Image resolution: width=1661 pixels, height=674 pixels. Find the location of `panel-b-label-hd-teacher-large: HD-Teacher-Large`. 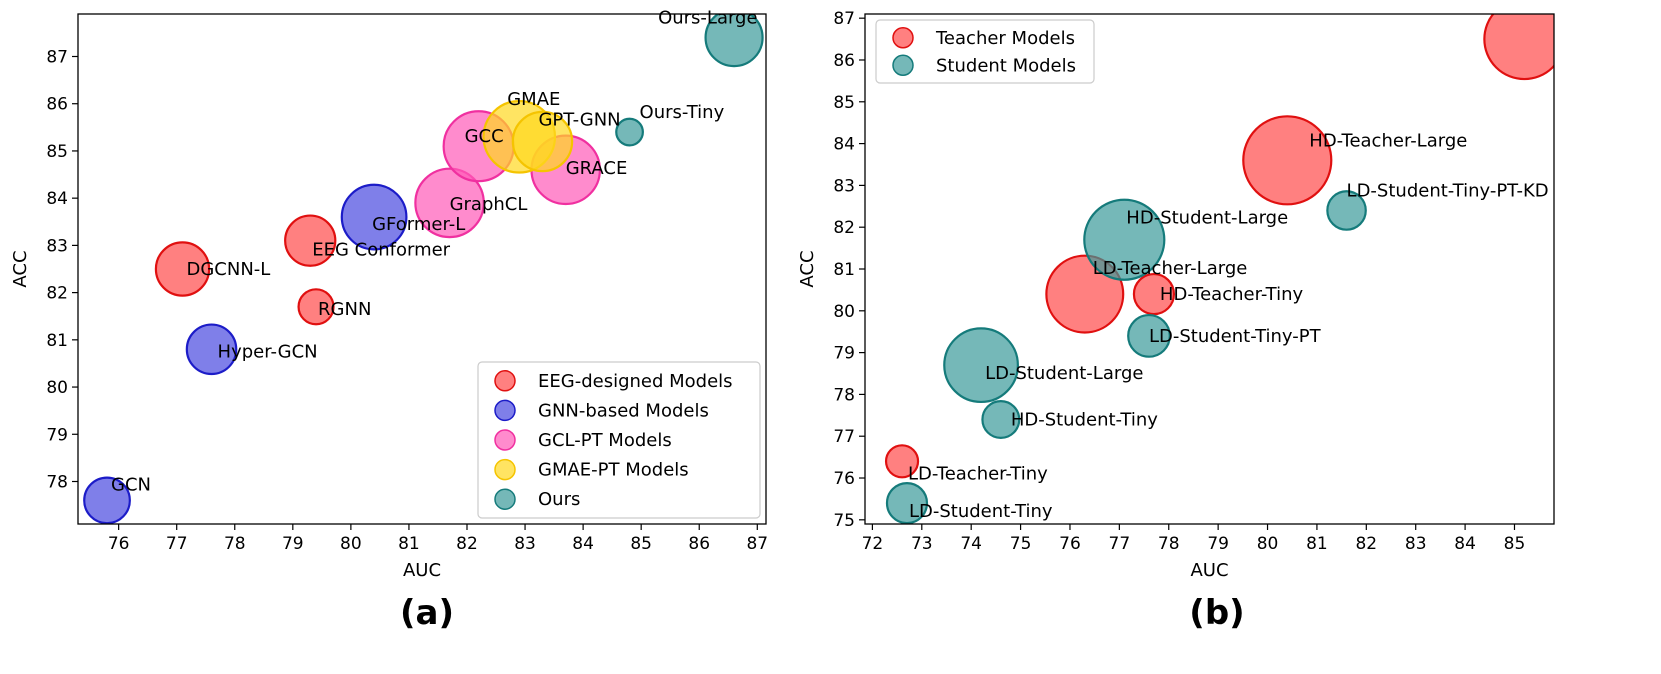

panel-b-label-hd-teacher-large: HD-Teacher-Large is located at coordinates (1388, 140).